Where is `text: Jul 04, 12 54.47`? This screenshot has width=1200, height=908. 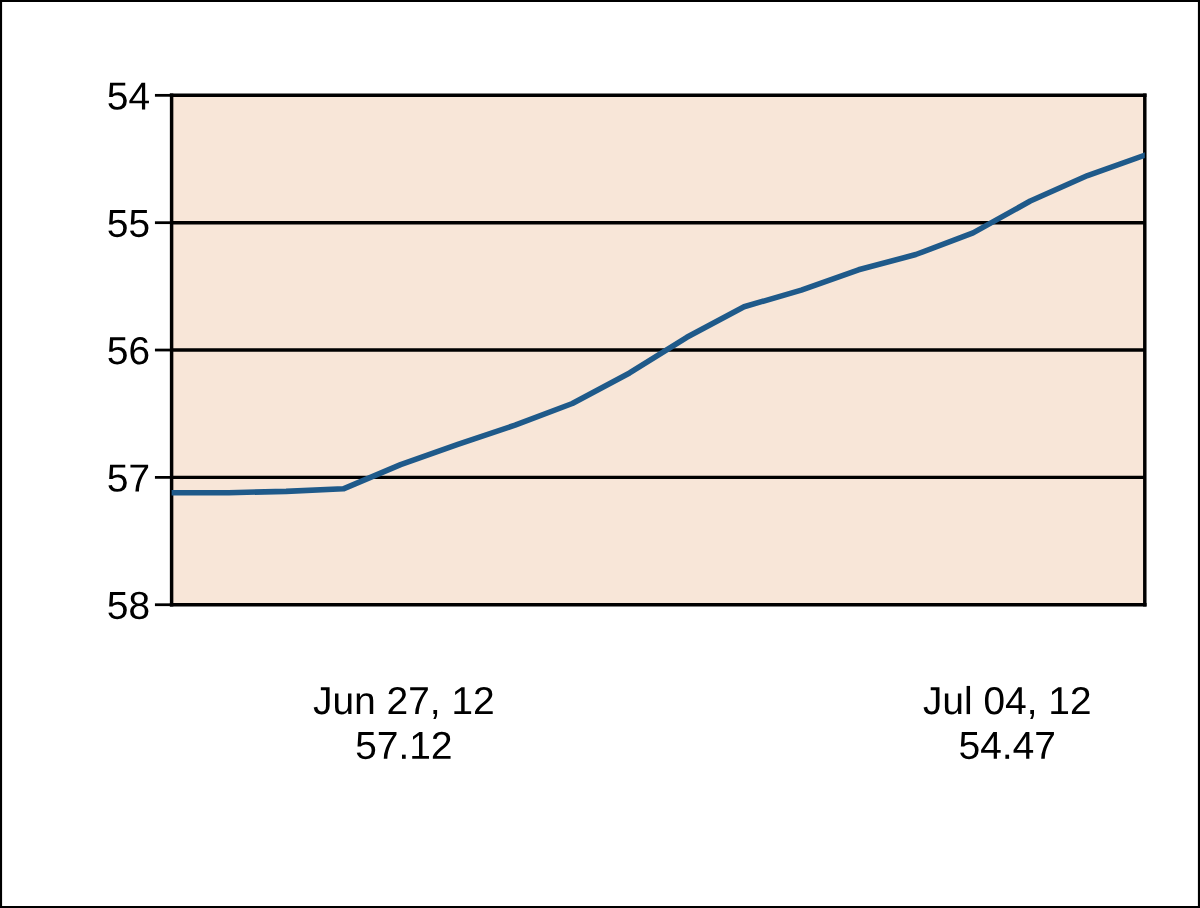
text: Jul 04, 12 54.47 is located at coordinates (1006, 722).